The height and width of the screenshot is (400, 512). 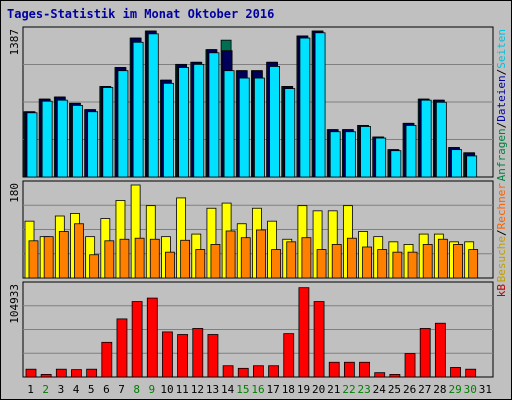 What do you see at coordinates (288, 389) in the screenshot?
I see `x-tick-label-18: 18` at bounding box center [288, 389].